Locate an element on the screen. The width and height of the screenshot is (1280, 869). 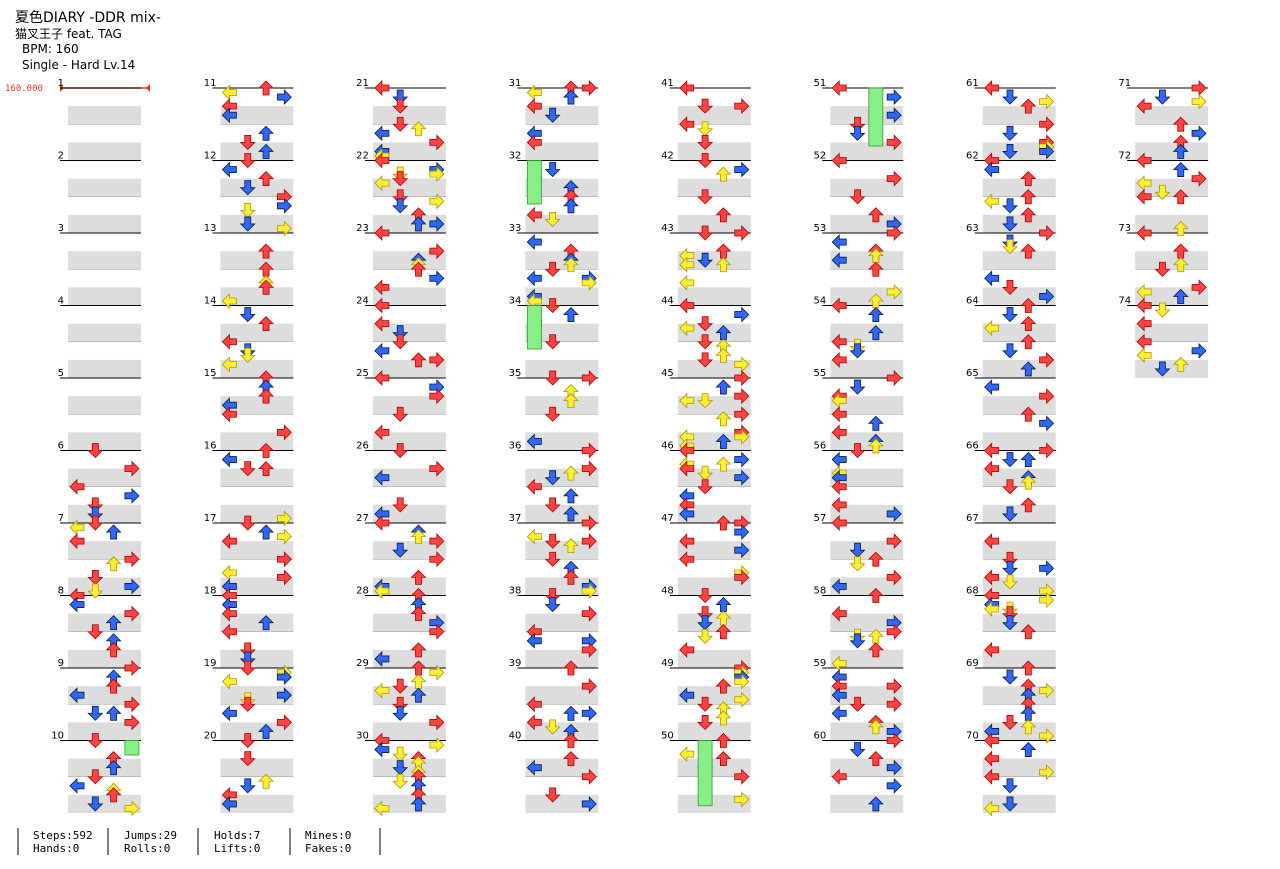
measure-number: 17 is located at coordinates (210, 518).